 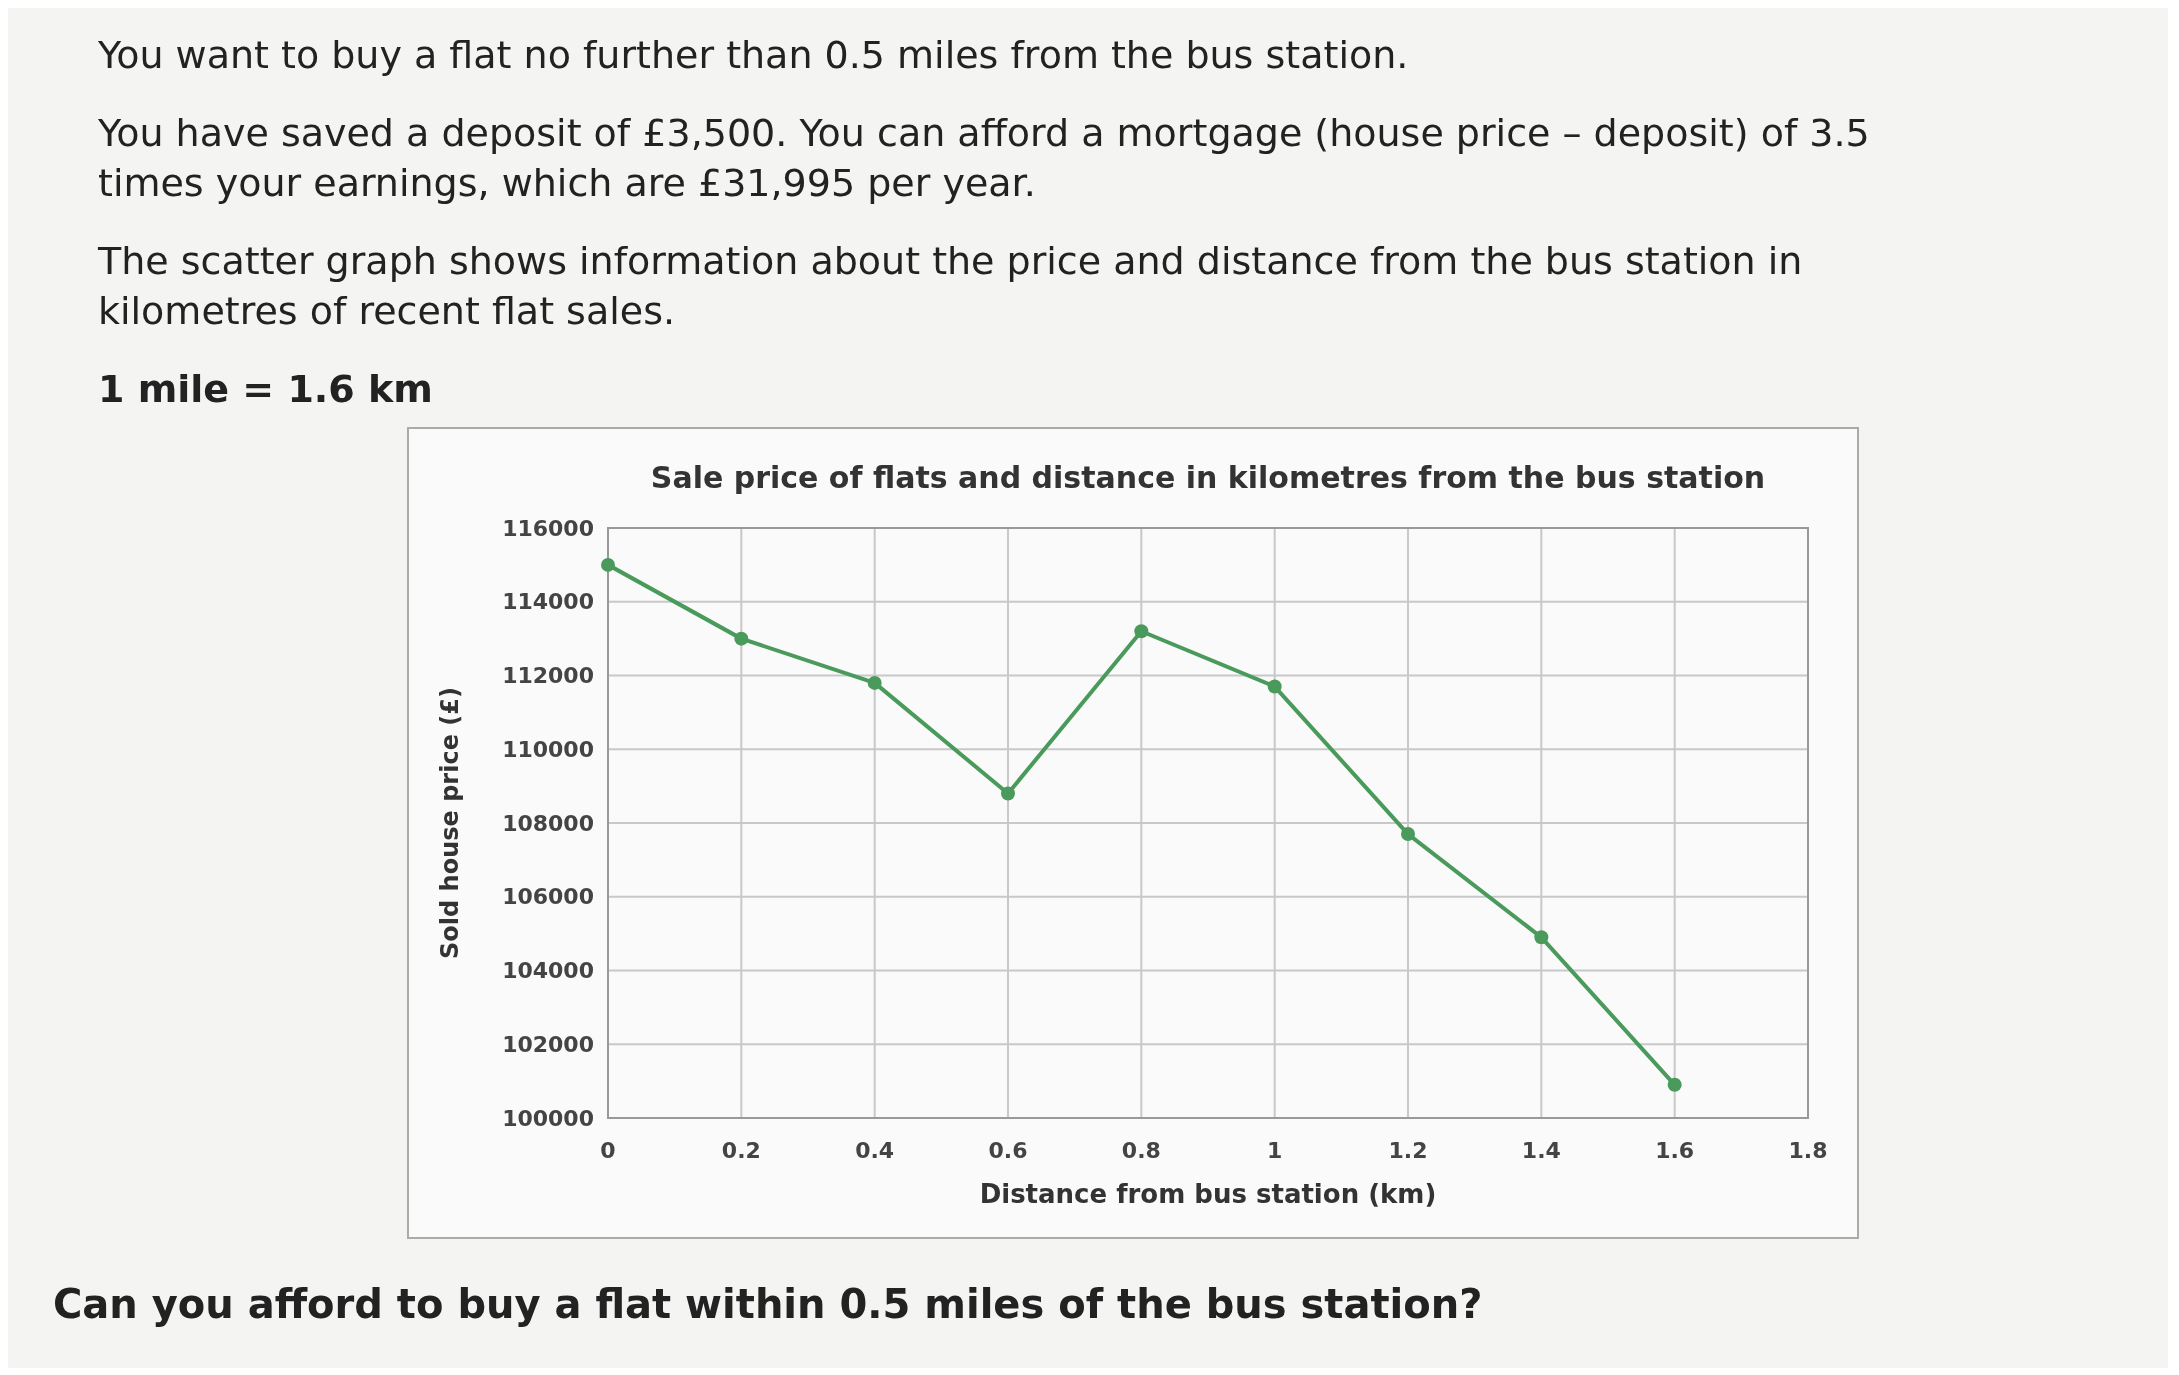 I want to click on y-tick-label: 116000, so click(x=548, y=528).